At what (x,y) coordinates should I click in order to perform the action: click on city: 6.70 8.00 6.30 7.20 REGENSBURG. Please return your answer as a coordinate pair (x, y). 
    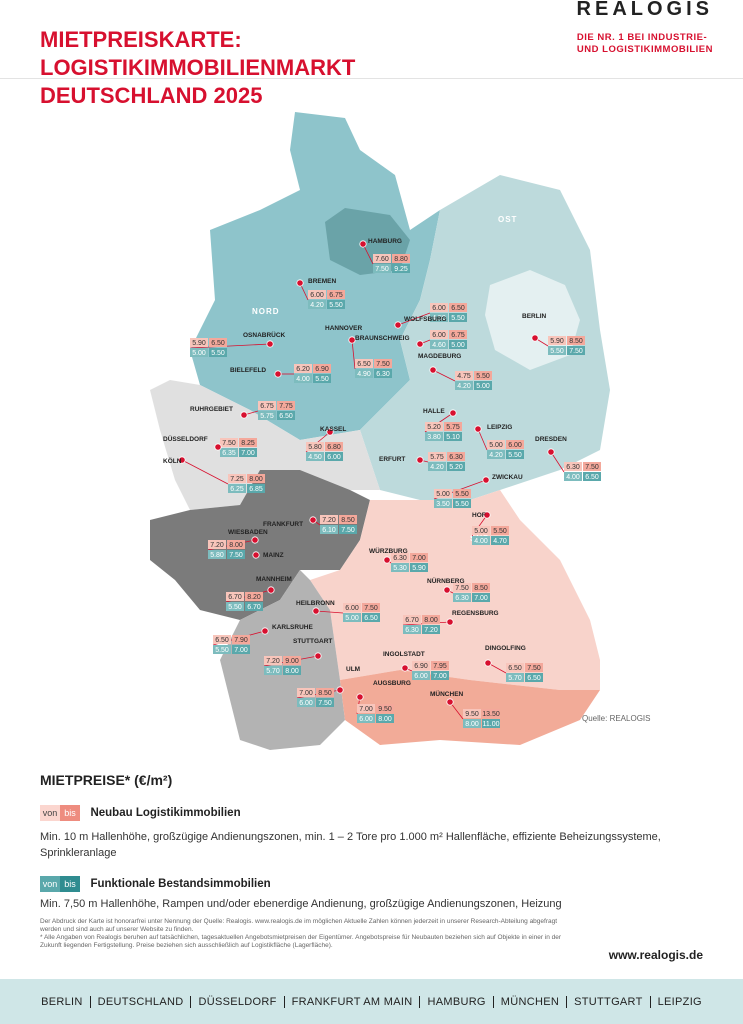
    Looking at the image, I should click on (450, 622).